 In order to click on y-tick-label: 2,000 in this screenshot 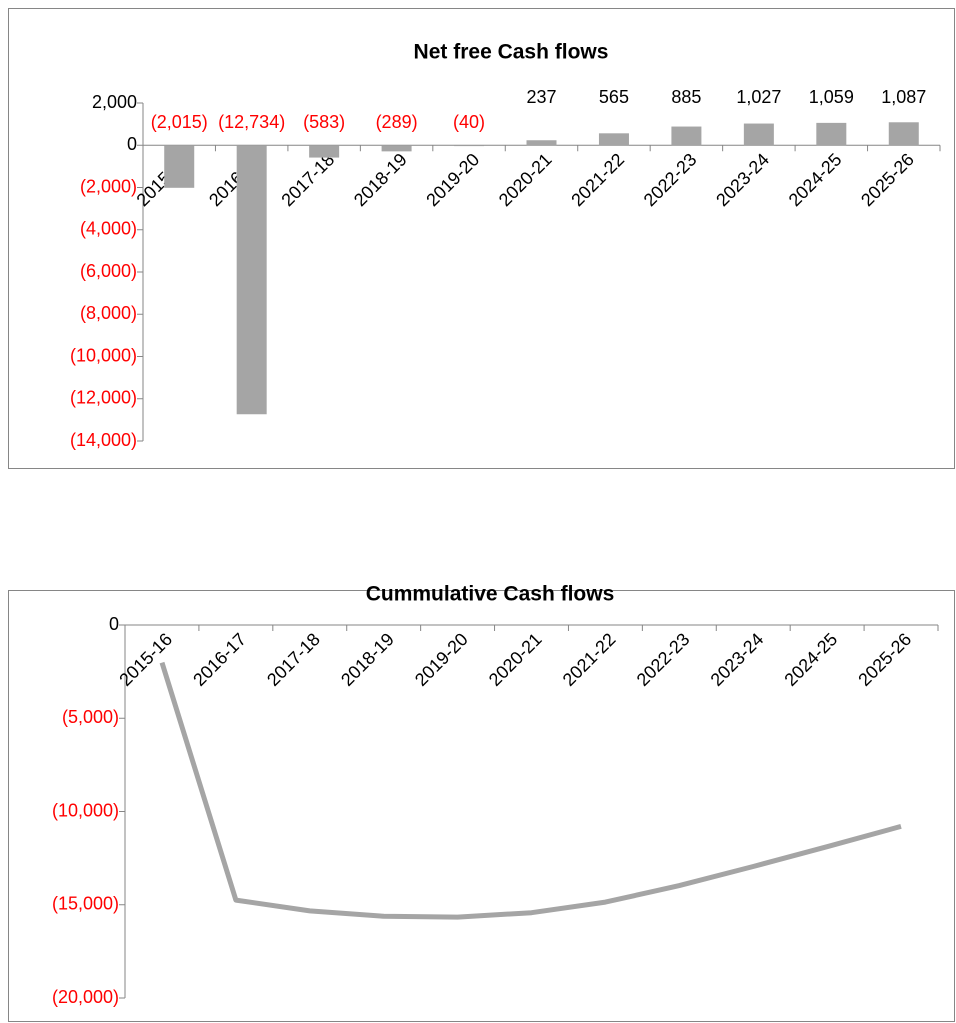, I will do `click(114, 102)`.